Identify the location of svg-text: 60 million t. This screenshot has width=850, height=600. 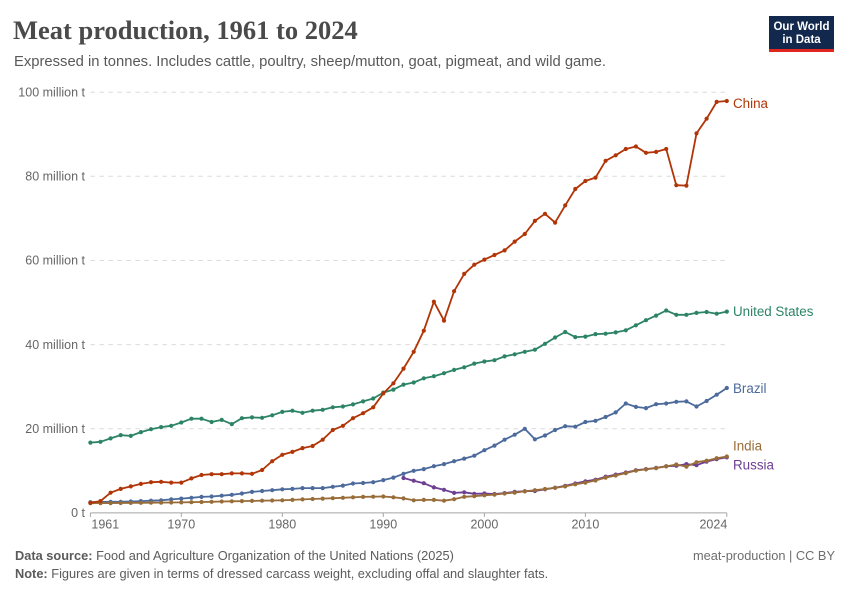
(55, 261).